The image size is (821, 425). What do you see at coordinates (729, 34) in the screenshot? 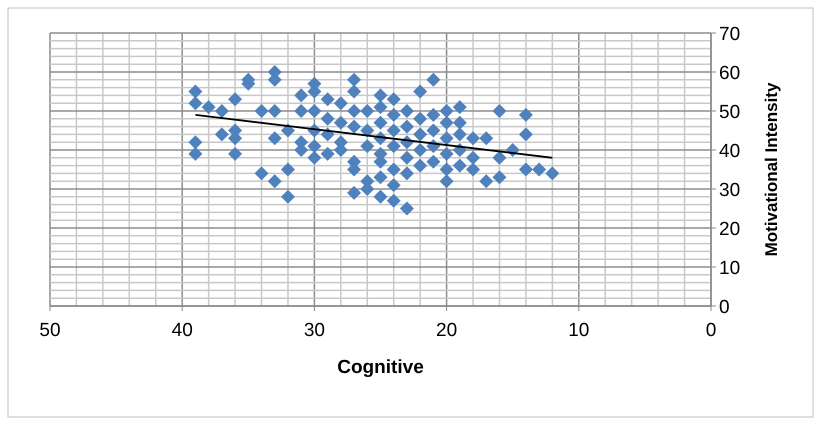
I see `y-tick-label: 70` at bounding box center [729, 34].